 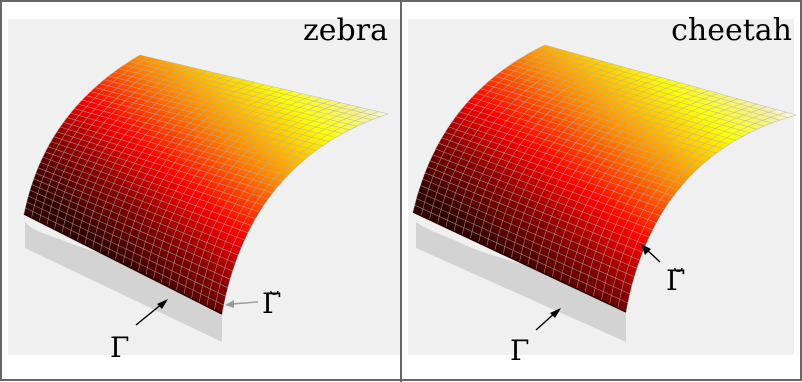 I want to click on panel-label: cheetah, so click(x=731, y=30).